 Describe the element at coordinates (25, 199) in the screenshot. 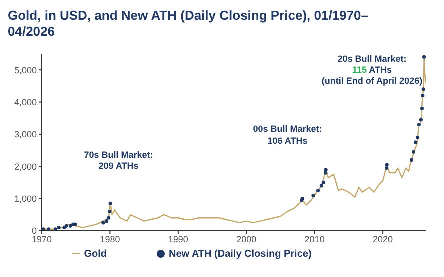

I see `y-tick-label: 1,000` at that location.